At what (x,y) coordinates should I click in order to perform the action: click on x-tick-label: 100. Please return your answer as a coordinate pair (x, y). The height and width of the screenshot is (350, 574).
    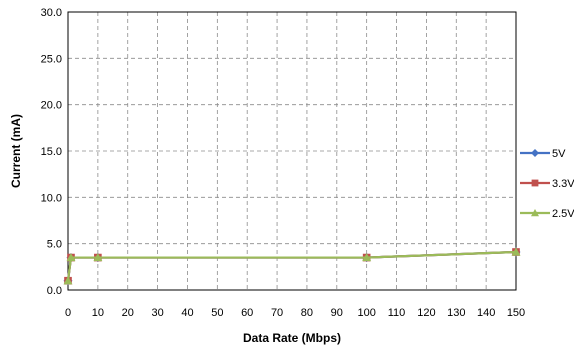
    Looking at the image, I should click on (366, 313).